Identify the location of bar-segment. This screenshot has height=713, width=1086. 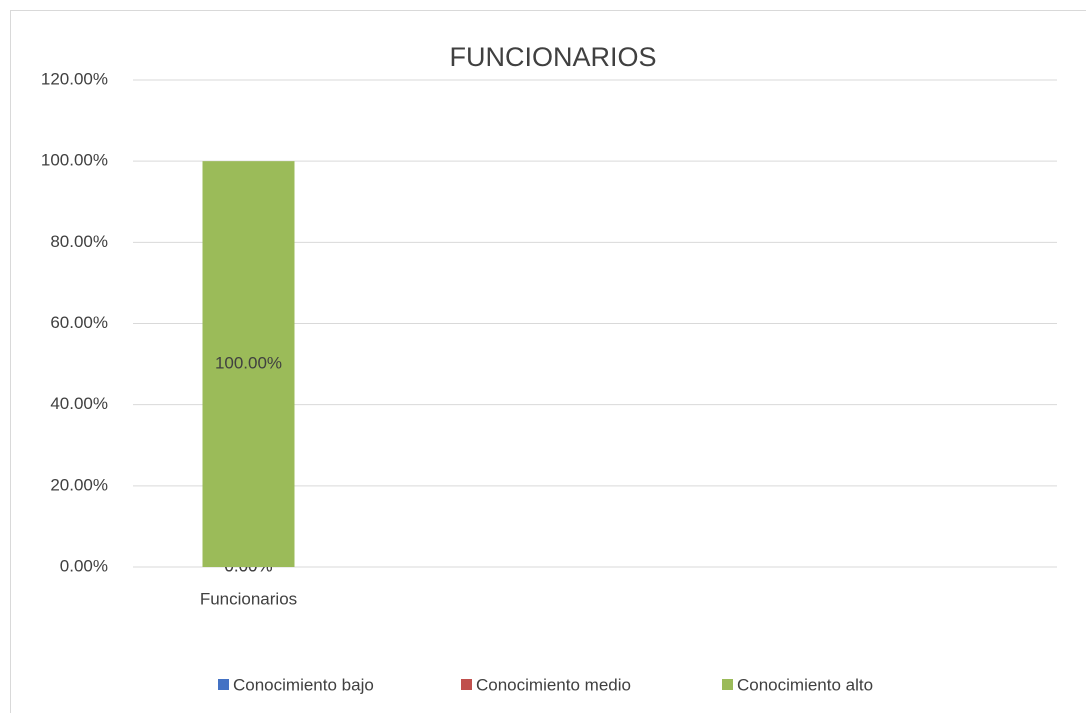
(248, 364).